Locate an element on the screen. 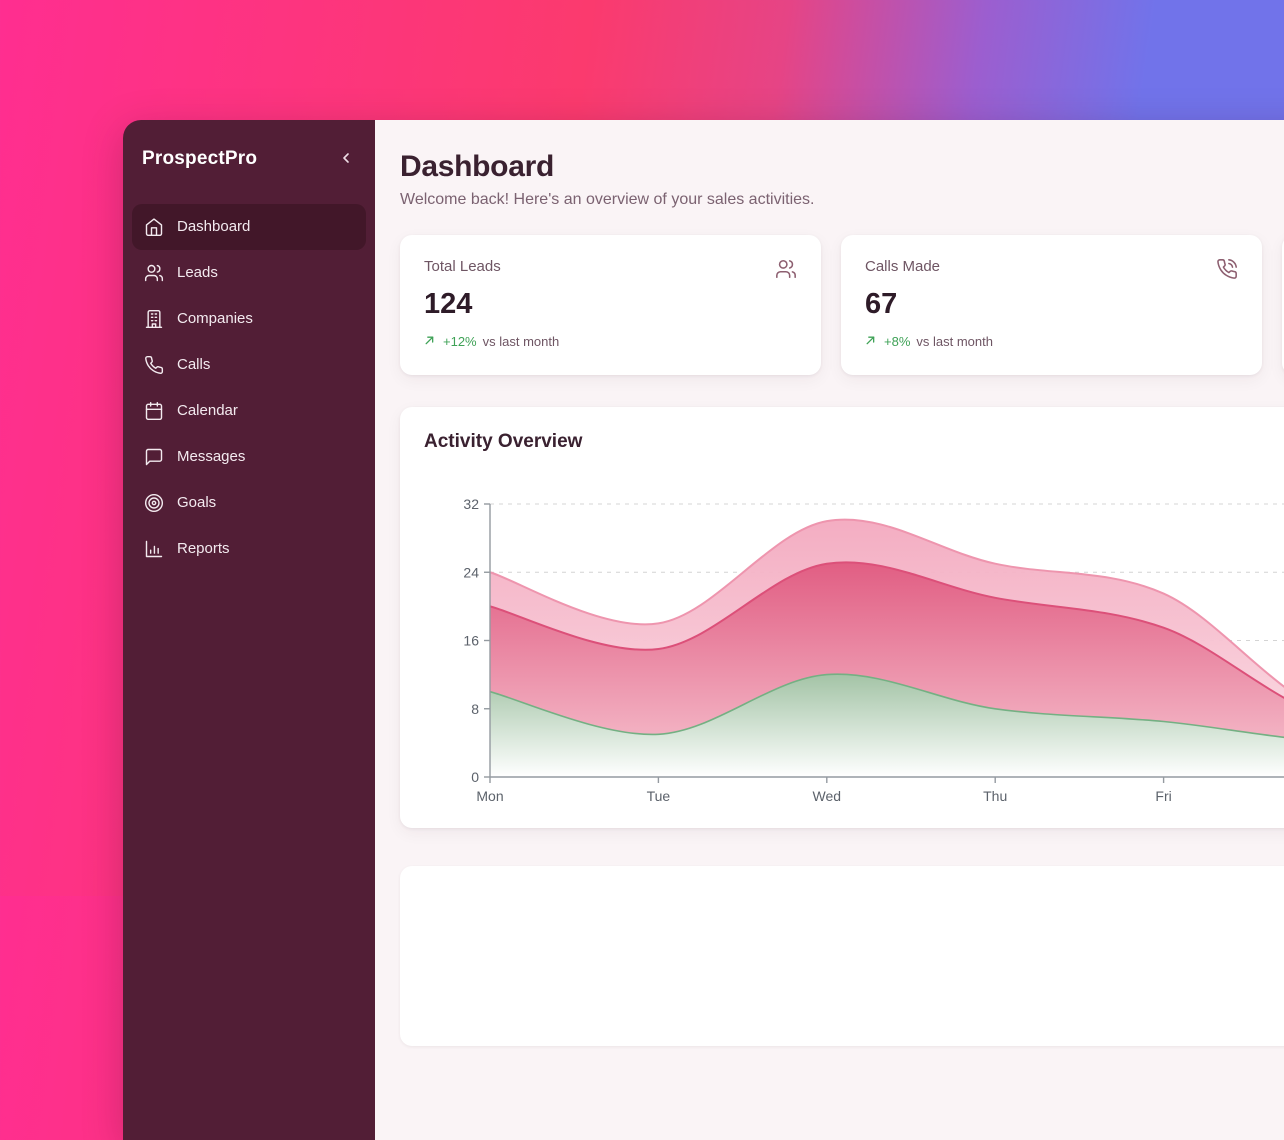 This screenshot has width=1284, height=1140. phone-call-icon is located at coordinates (1227, 269).